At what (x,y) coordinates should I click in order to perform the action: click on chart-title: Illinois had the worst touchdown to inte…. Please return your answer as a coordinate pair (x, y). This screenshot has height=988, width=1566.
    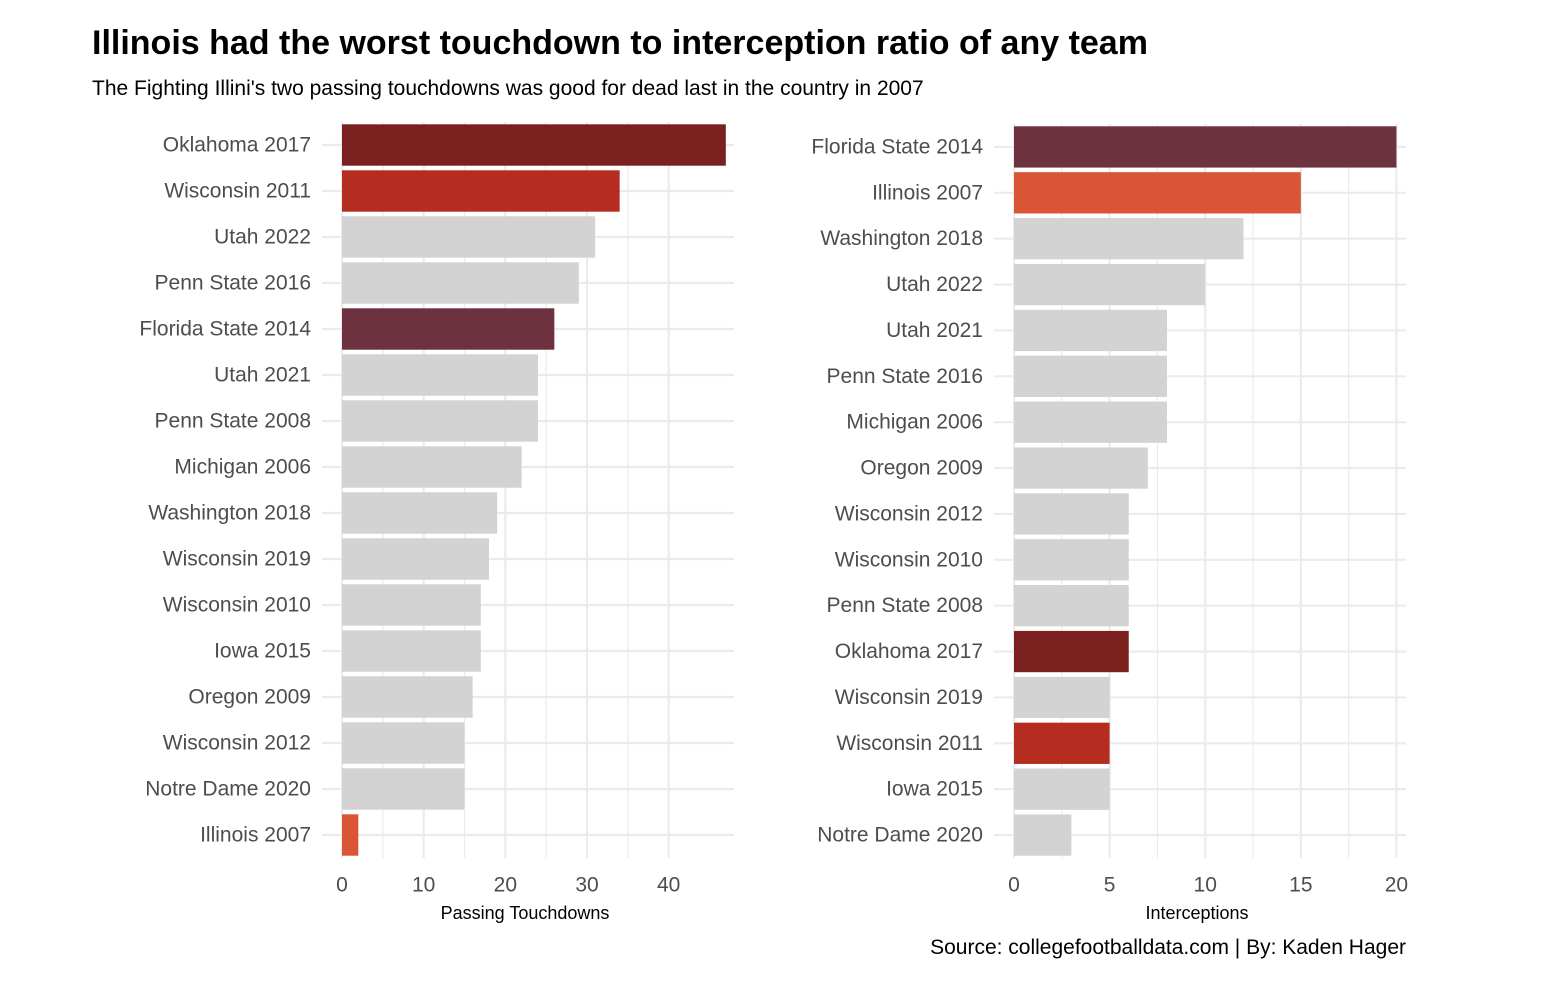
    Looking at the image, I should click on (620, 43).